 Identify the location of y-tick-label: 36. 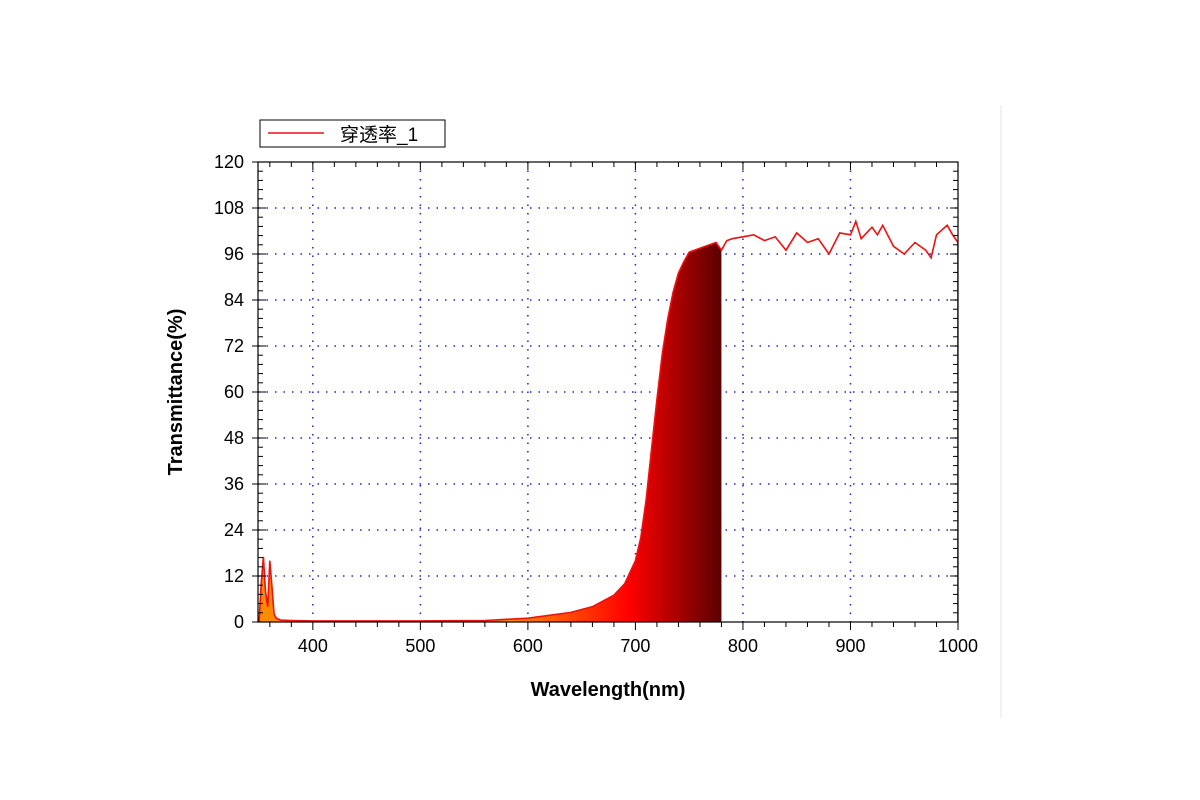
(234, 484).